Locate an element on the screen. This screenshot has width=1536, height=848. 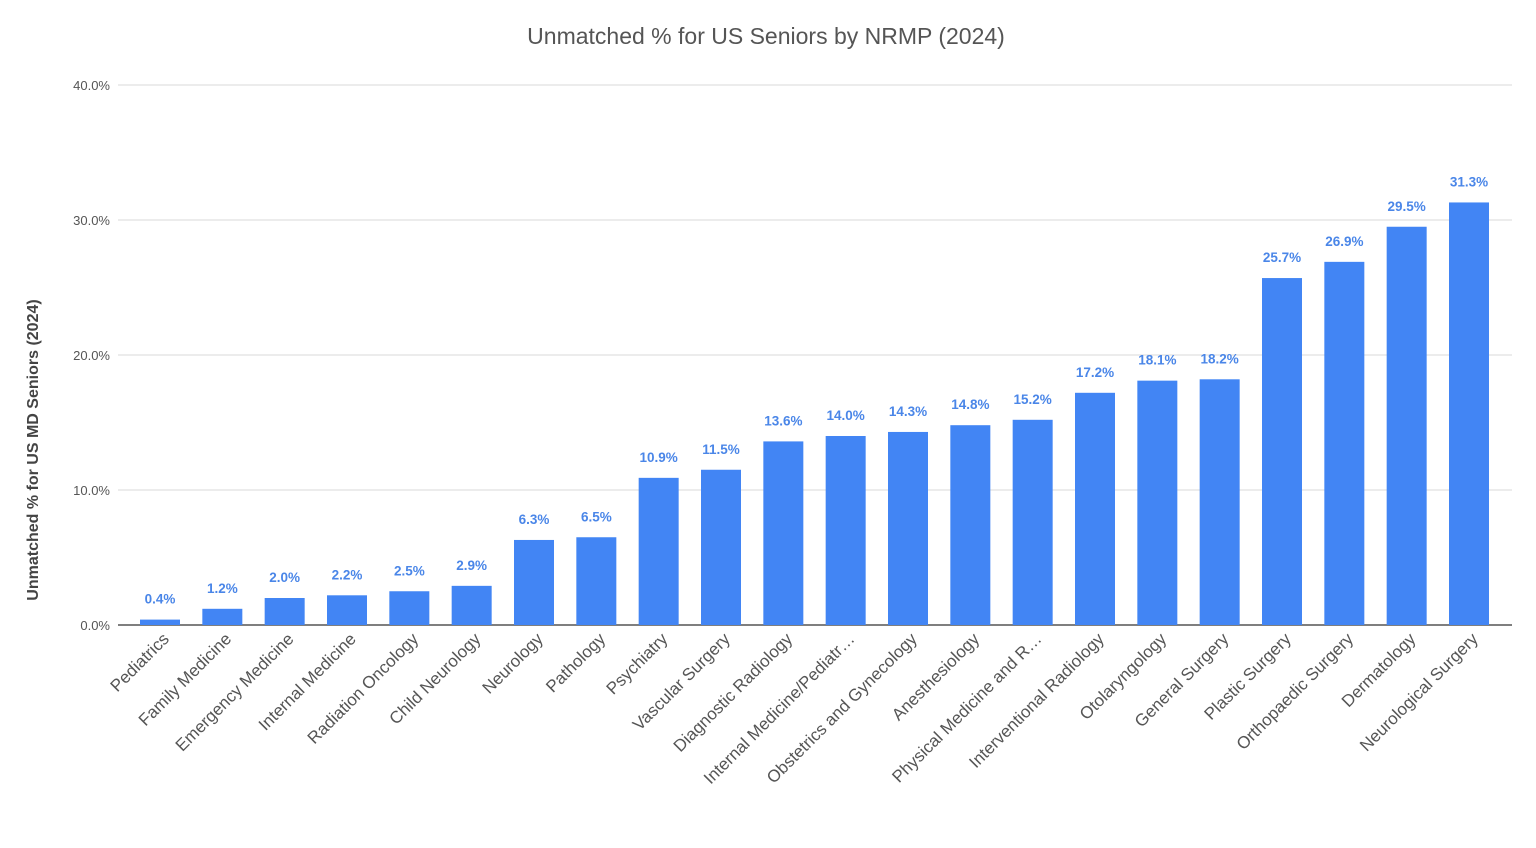
data-label: 2.5% is located at coordinates (409, 570).